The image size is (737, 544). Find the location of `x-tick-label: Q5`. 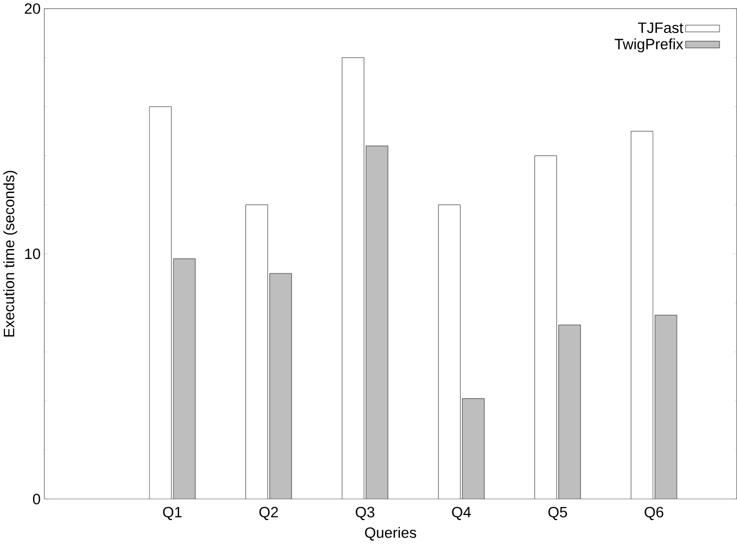

x-tick-label: Q5 is located at coordinates (557, 513).